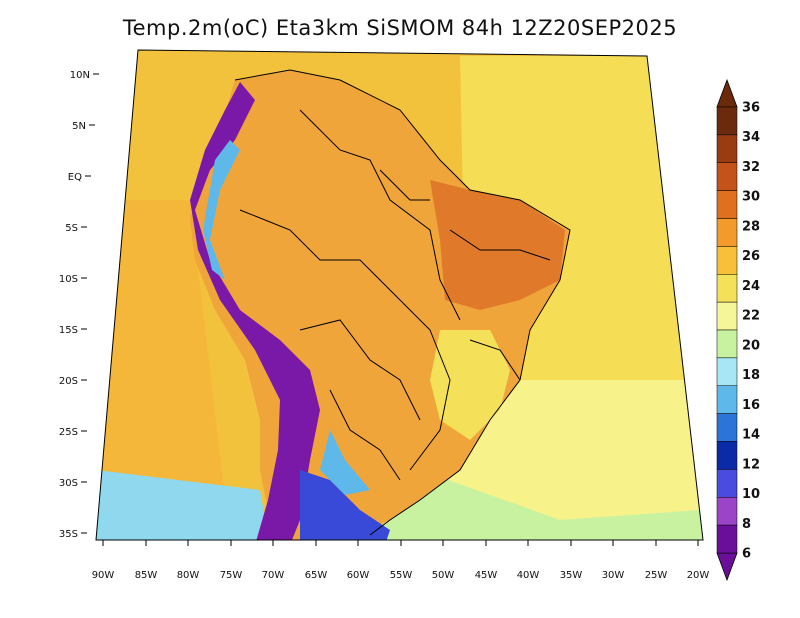 Image resolution: width=800 pixels, height=618 pixels. What do you see at coordinates (68, 330) in the screenshot?
I see `svg-text: 15S` at bounding box center [68, 330].